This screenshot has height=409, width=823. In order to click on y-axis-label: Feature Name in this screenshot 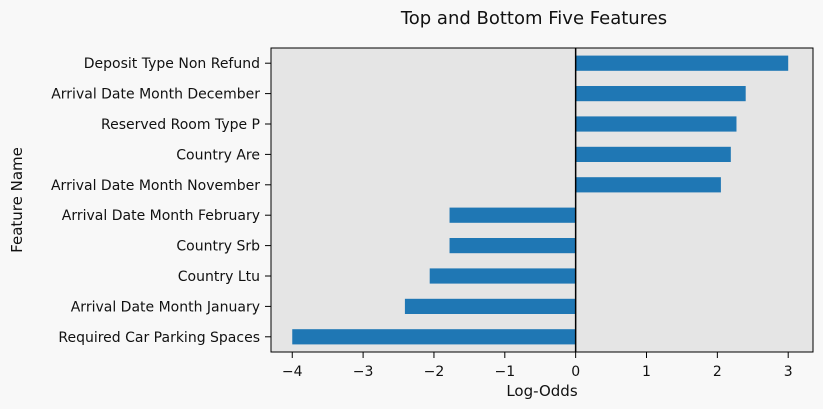, I will do `click(17, 200)`.